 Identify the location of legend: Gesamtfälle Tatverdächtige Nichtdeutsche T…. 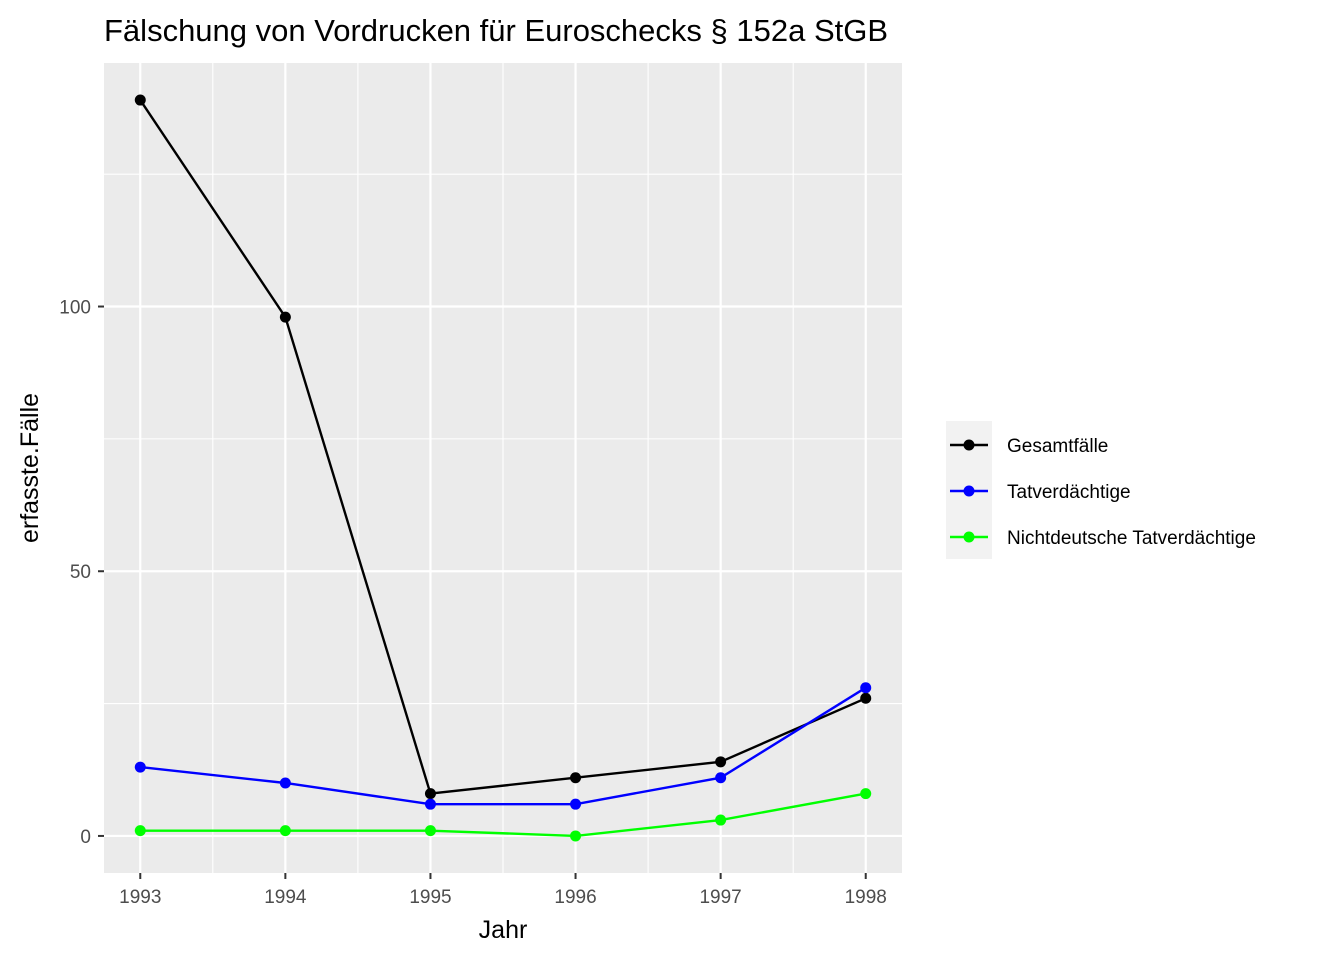
(1101, 490).